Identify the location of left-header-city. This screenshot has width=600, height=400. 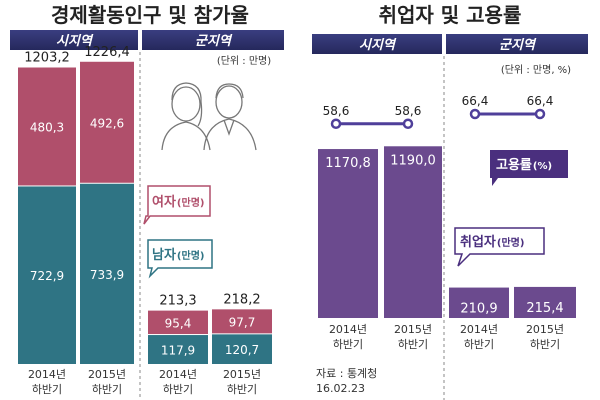
(74, 40).